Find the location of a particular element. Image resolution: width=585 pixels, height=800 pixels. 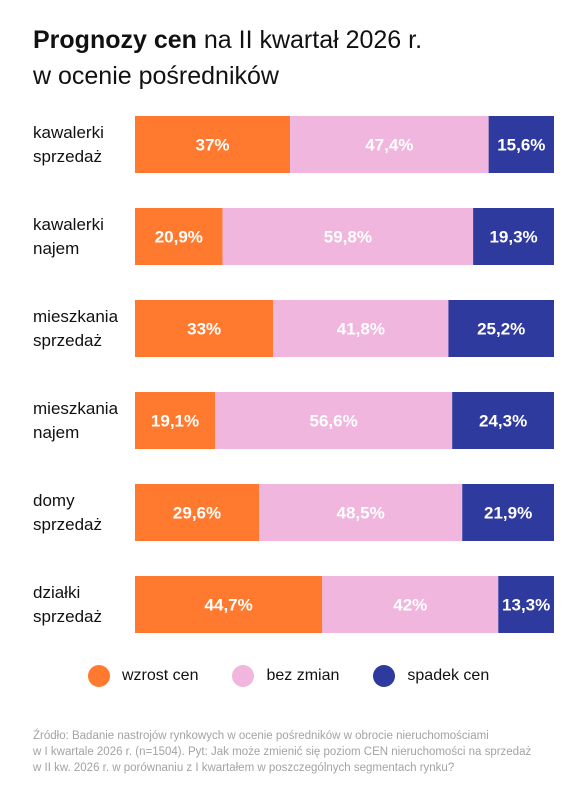

data-label: 19,3% is located at coordinates (513, 237).